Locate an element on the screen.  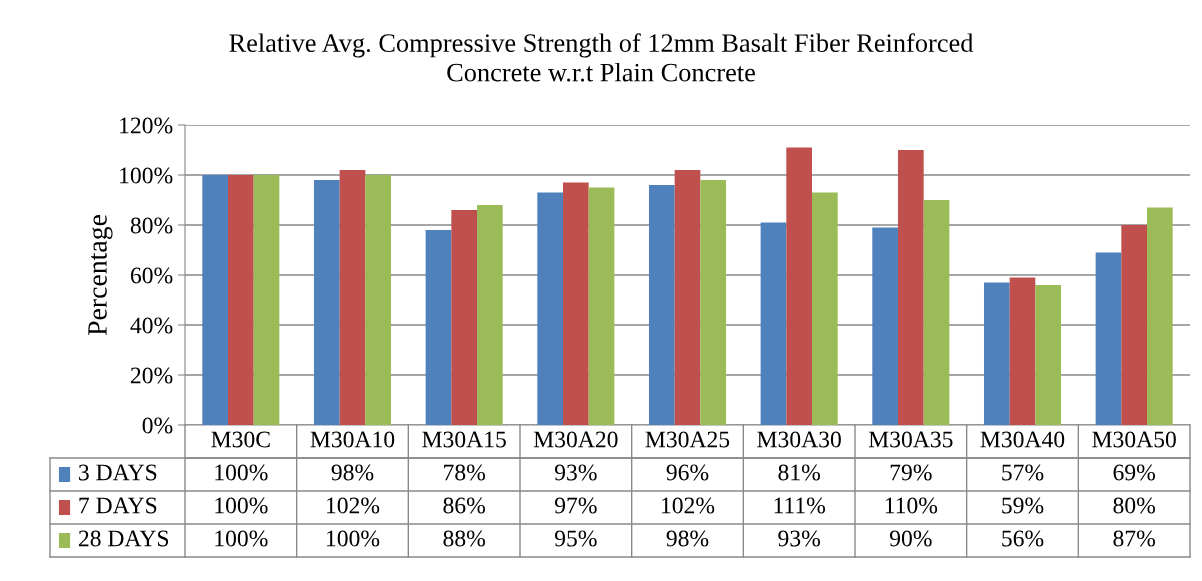
x-tick-label: M30A35 is located at coordinates (910, 439).